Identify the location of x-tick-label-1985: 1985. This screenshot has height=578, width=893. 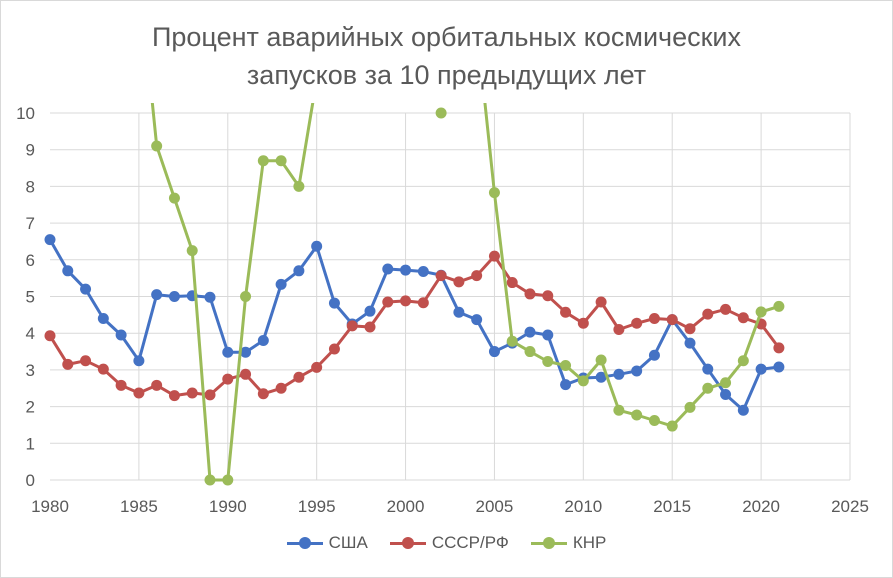
(139, 506).